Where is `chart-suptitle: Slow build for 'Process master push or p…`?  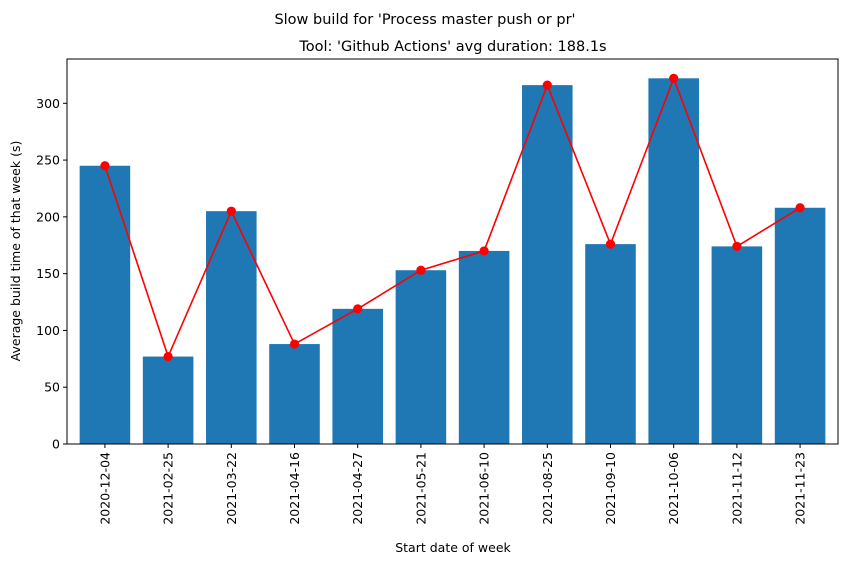 chart-suptitle: Slow build for 'Process master push or p… is located at coordinates (424, 20).